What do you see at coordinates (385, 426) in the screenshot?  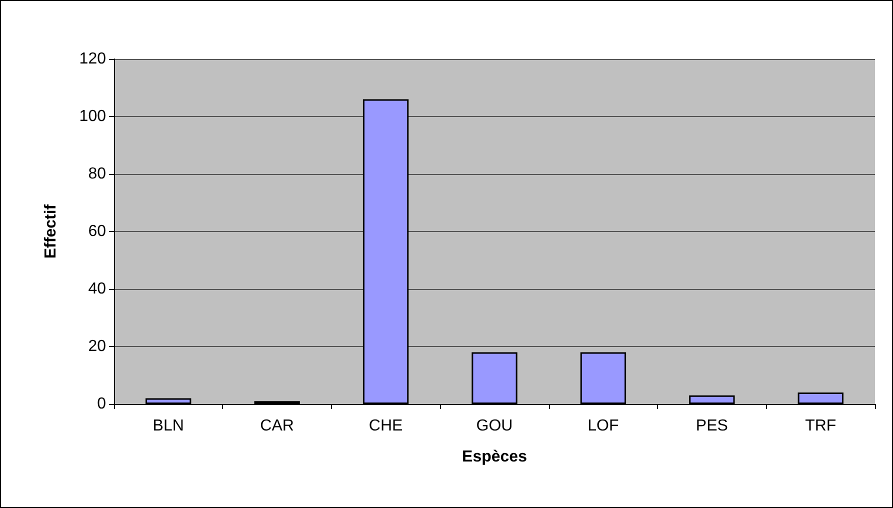 I see `x-tick-label: CHE` at bounding box center [385, 426].